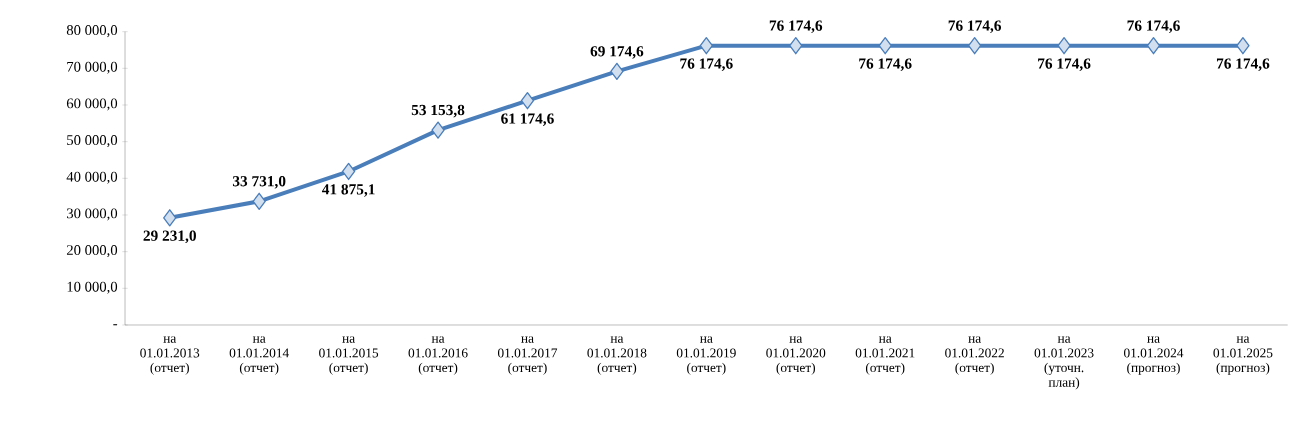 The image size is (1289, 421). Describe the element at coordinates (92, 67) in the screenshot. I see `y-tick-label: 70 000,0` at that location.